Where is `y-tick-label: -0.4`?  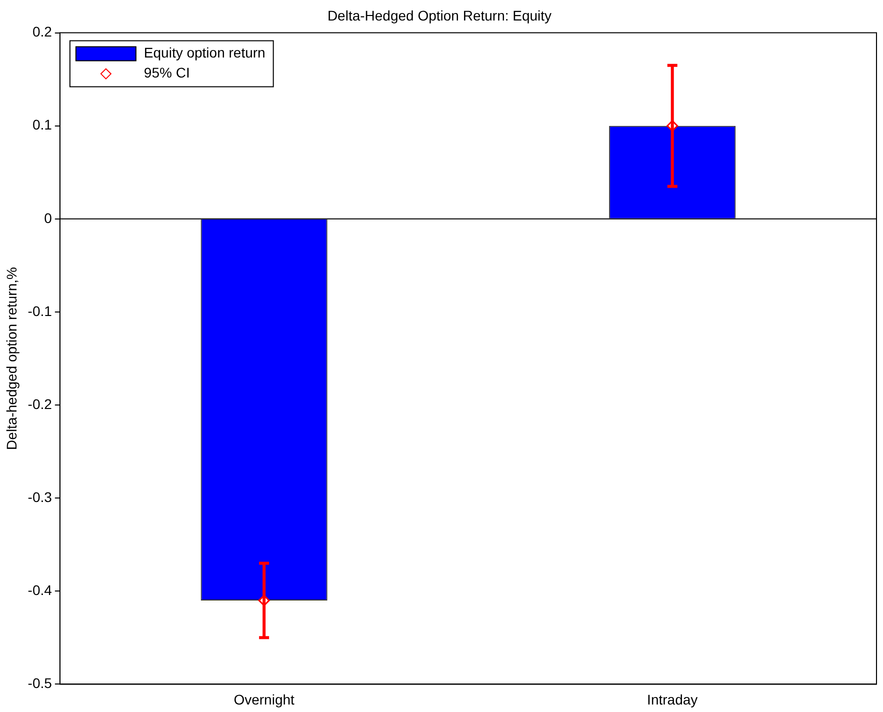
y-tick-label: -0.4 is located at coordinates (40, 590).